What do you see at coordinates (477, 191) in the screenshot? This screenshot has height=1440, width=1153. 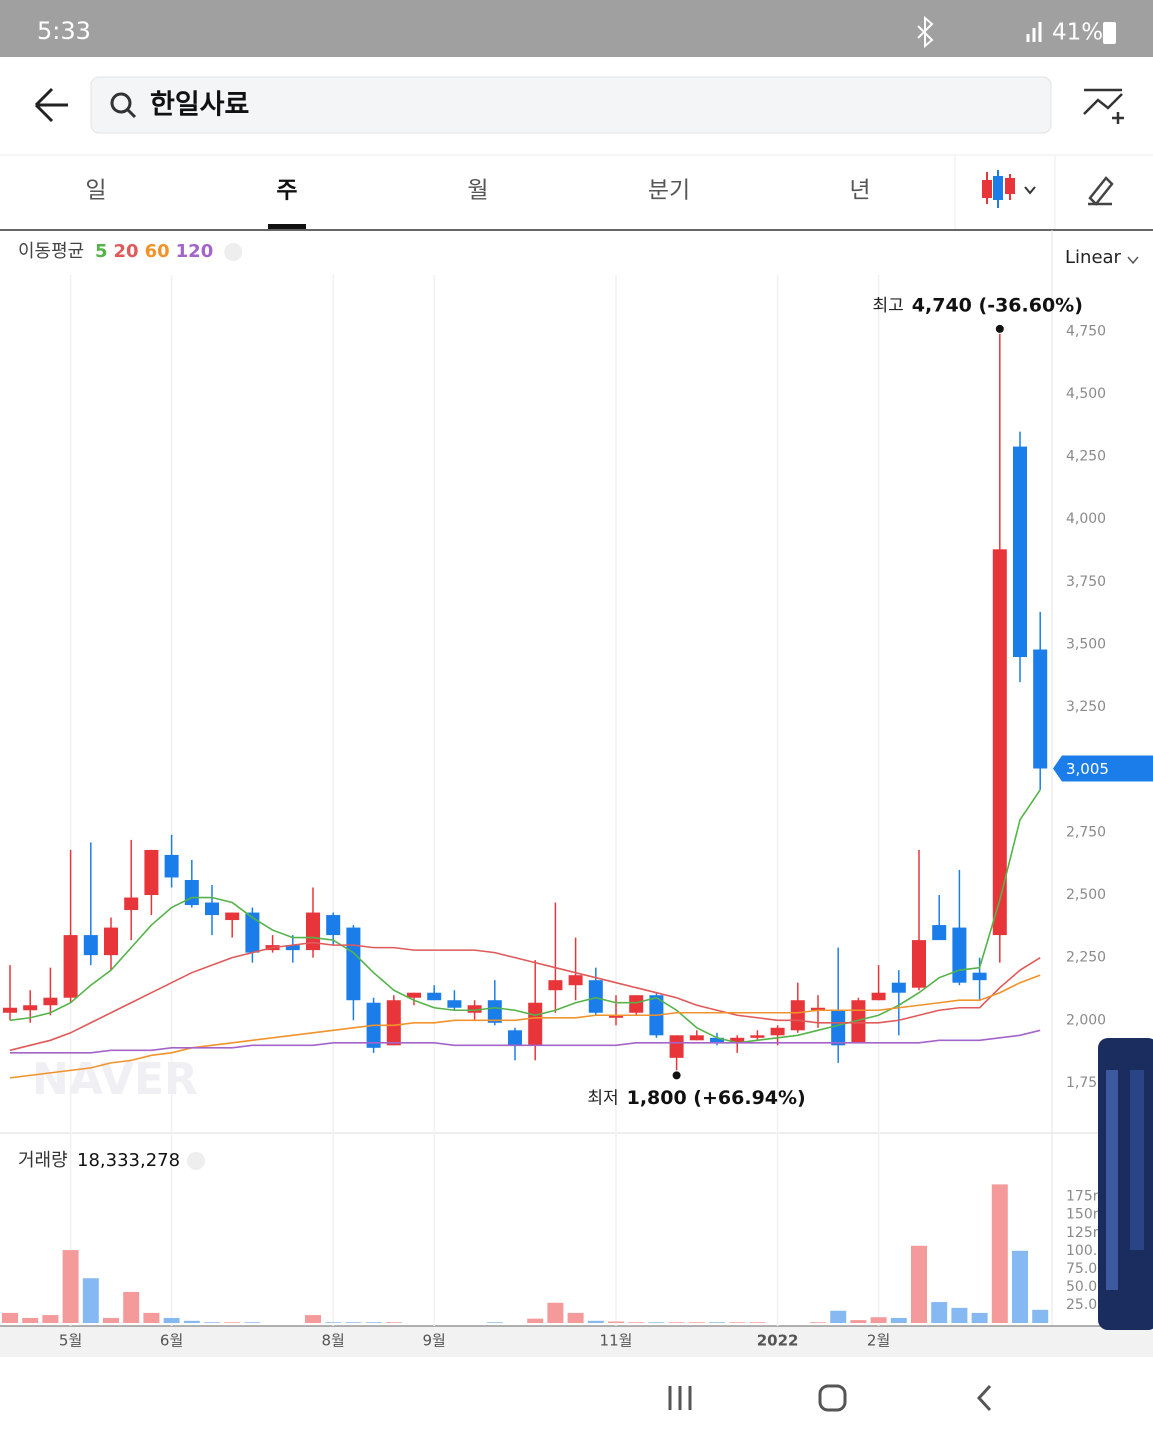 I see `period-tab: 월` at bounding box center [477, 191].